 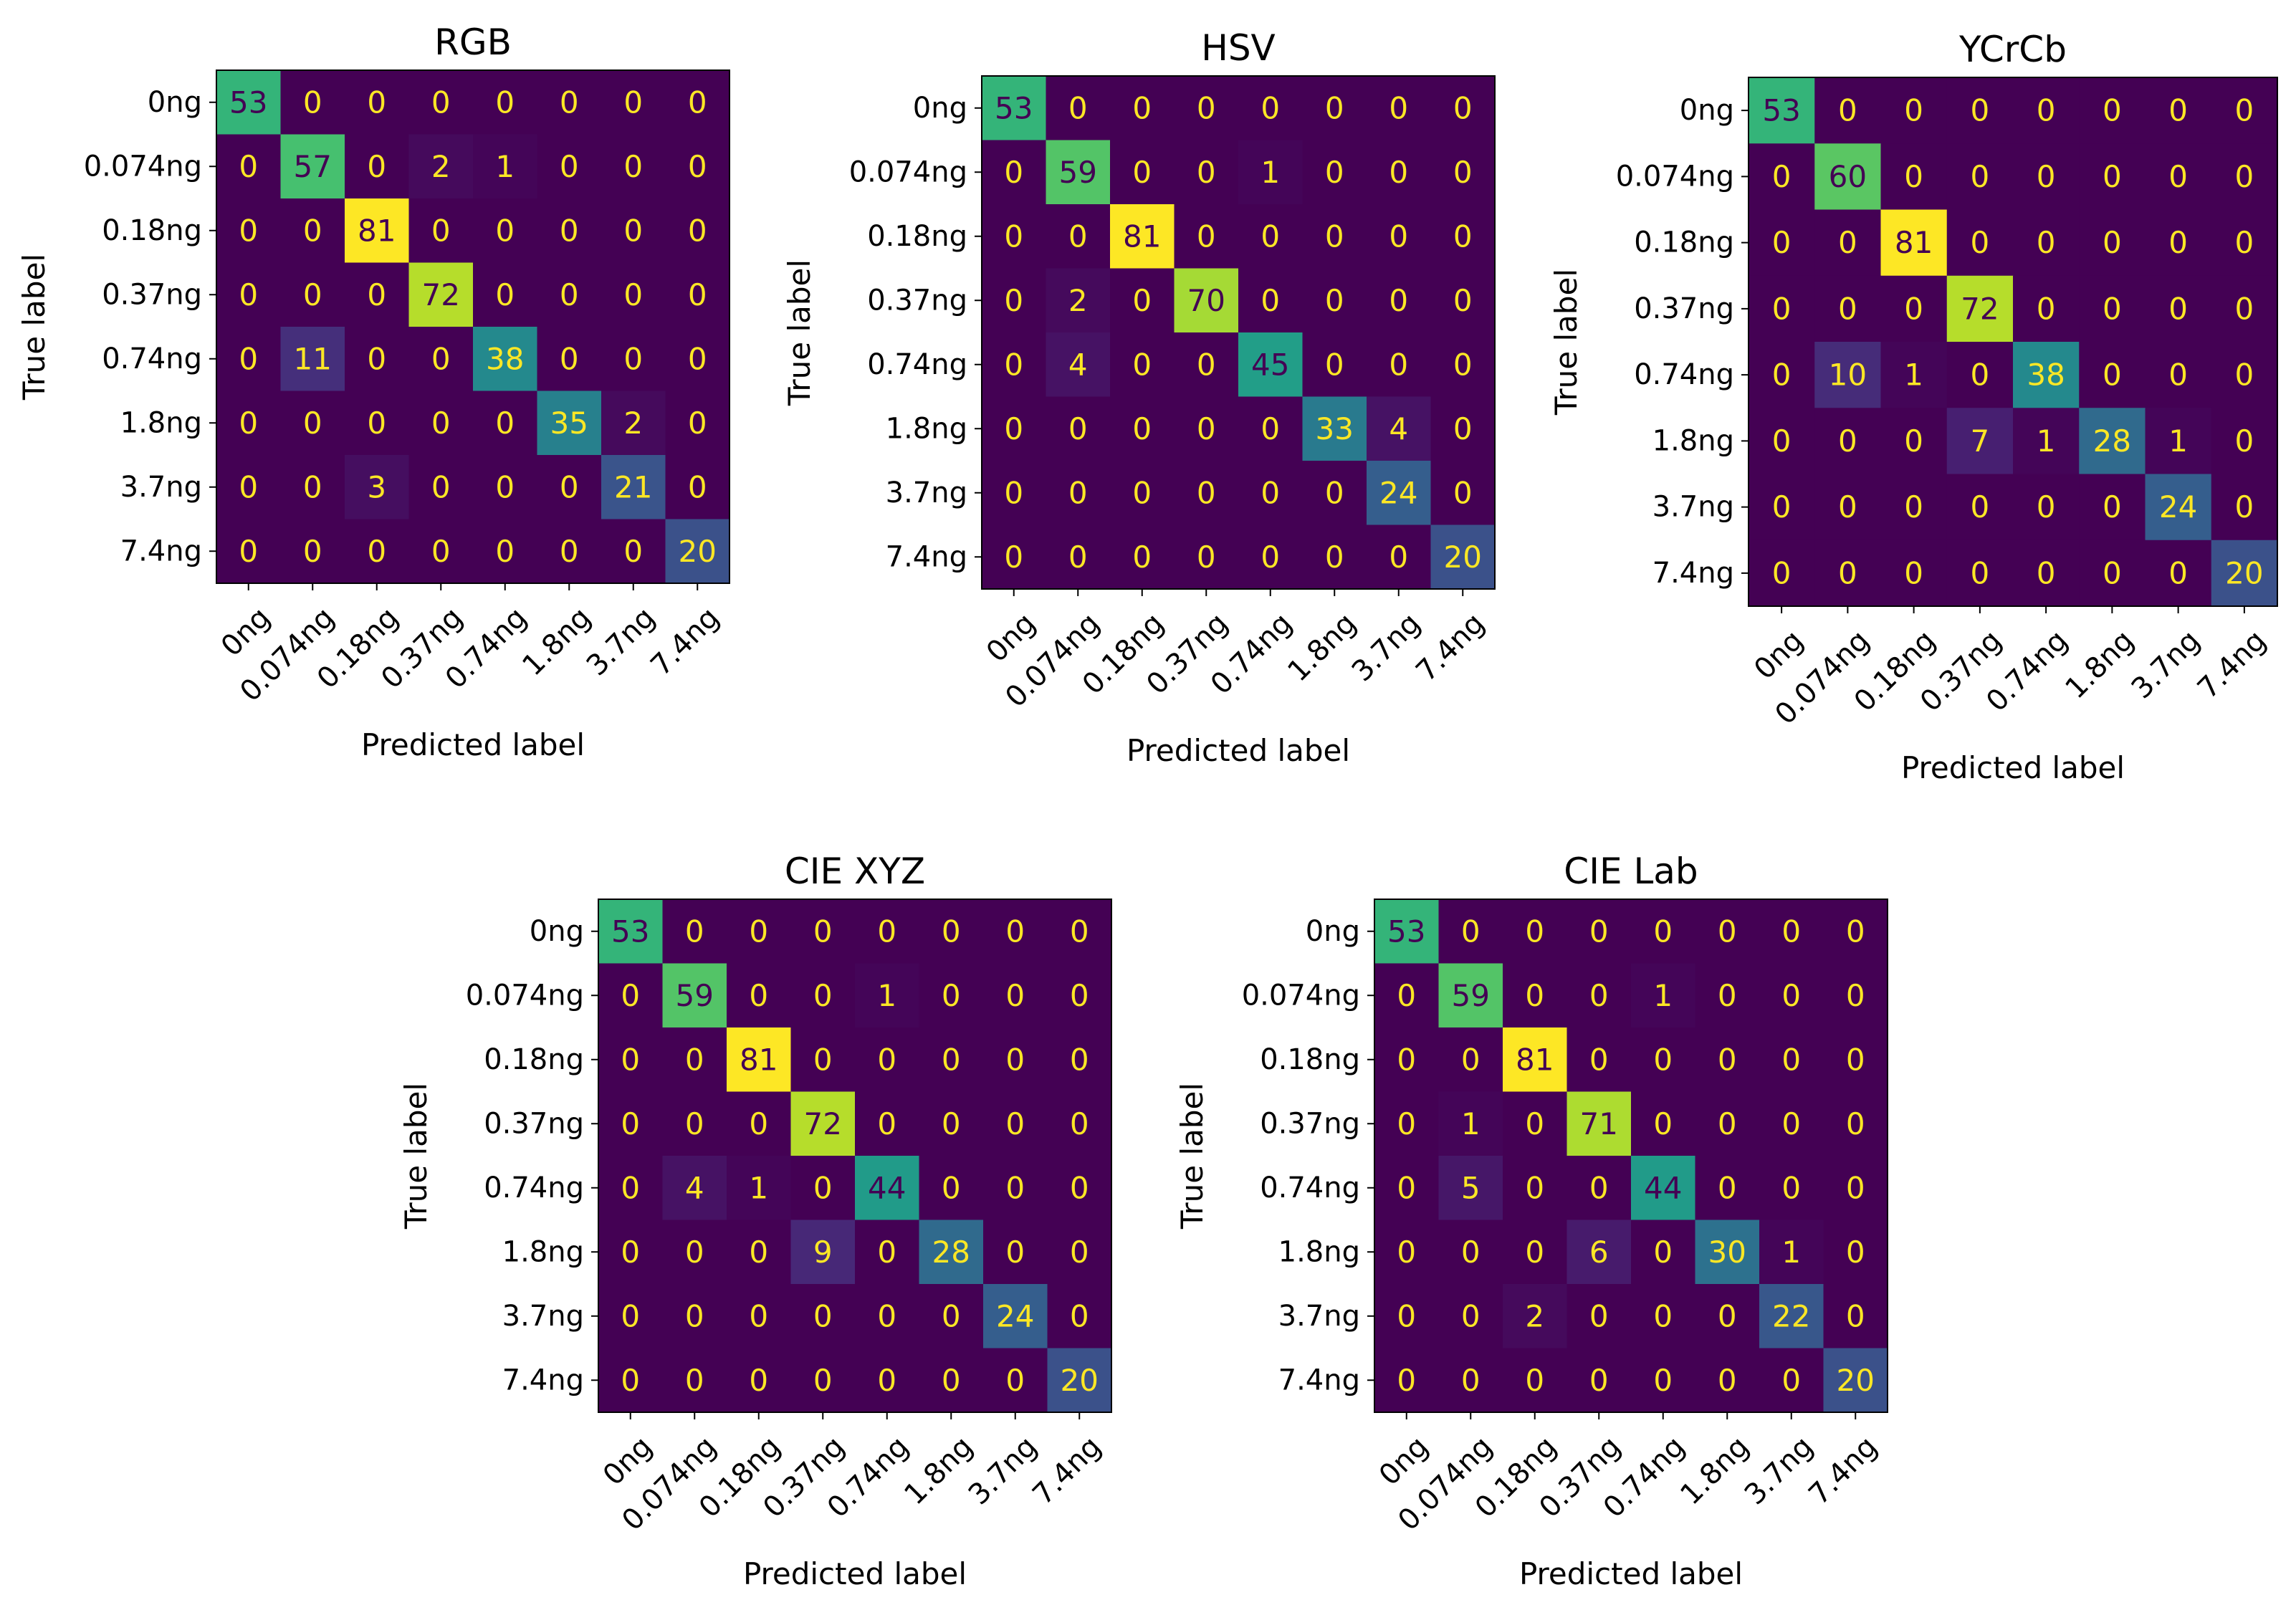 What do you see at coordinates (1192, 1156) in the screenshot?
I see `y-axis-label: True label` at bounding box center [1192, 1156].